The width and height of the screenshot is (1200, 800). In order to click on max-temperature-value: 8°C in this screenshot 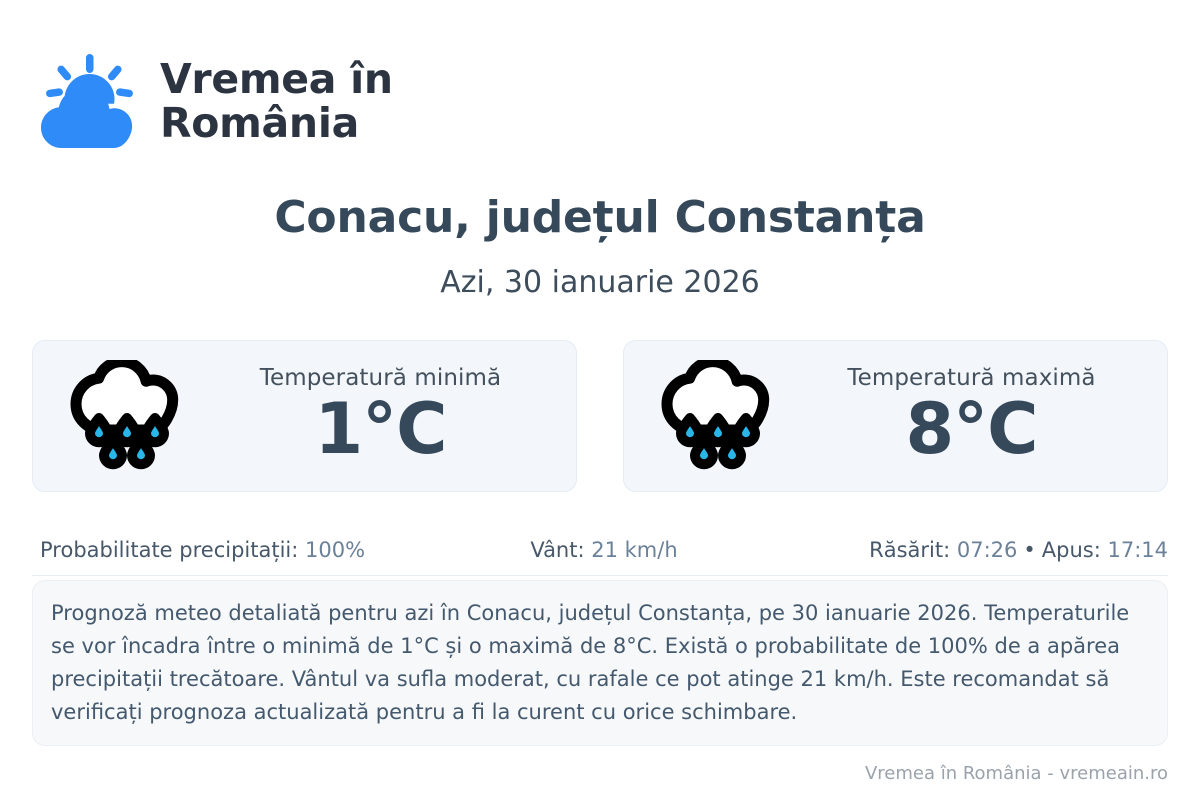, I will do `click(971, 428)`.